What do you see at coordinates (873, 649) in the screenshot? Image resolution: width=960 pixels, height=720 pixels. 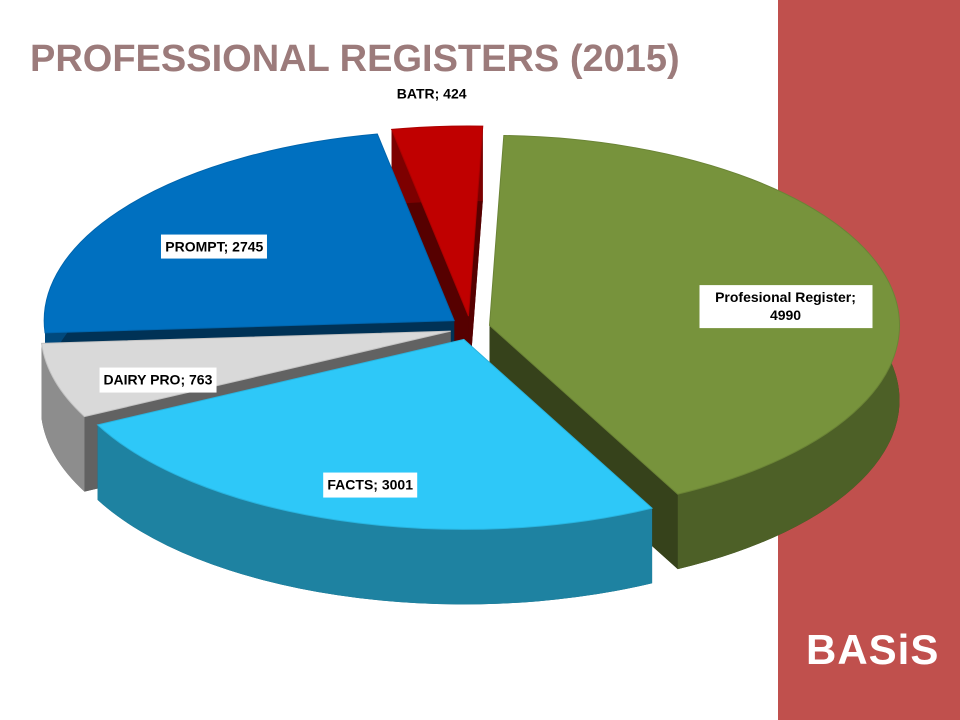 I see `logo: BASiS` at bounding box center [873, 649].